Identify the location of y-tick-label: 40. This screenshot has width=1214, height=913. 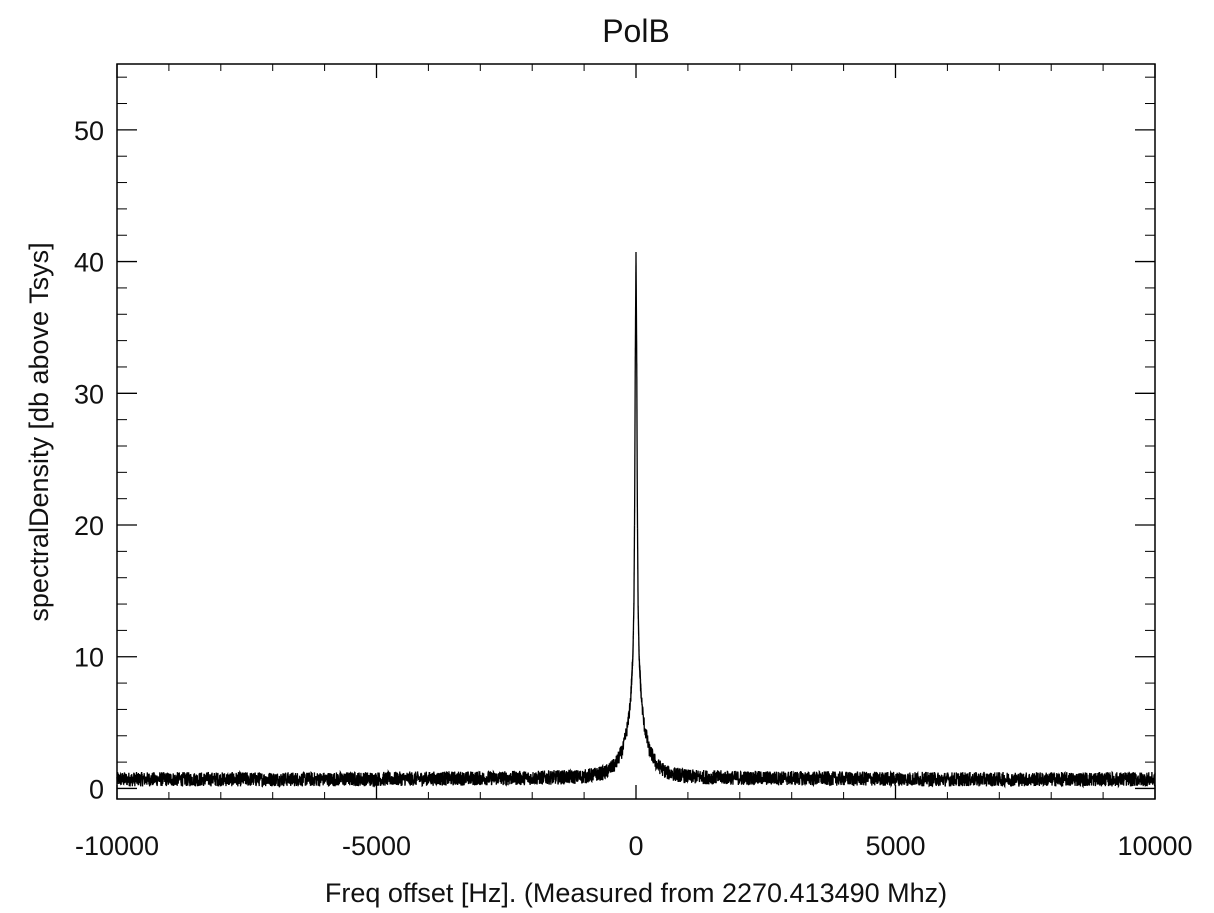
(89, 263).